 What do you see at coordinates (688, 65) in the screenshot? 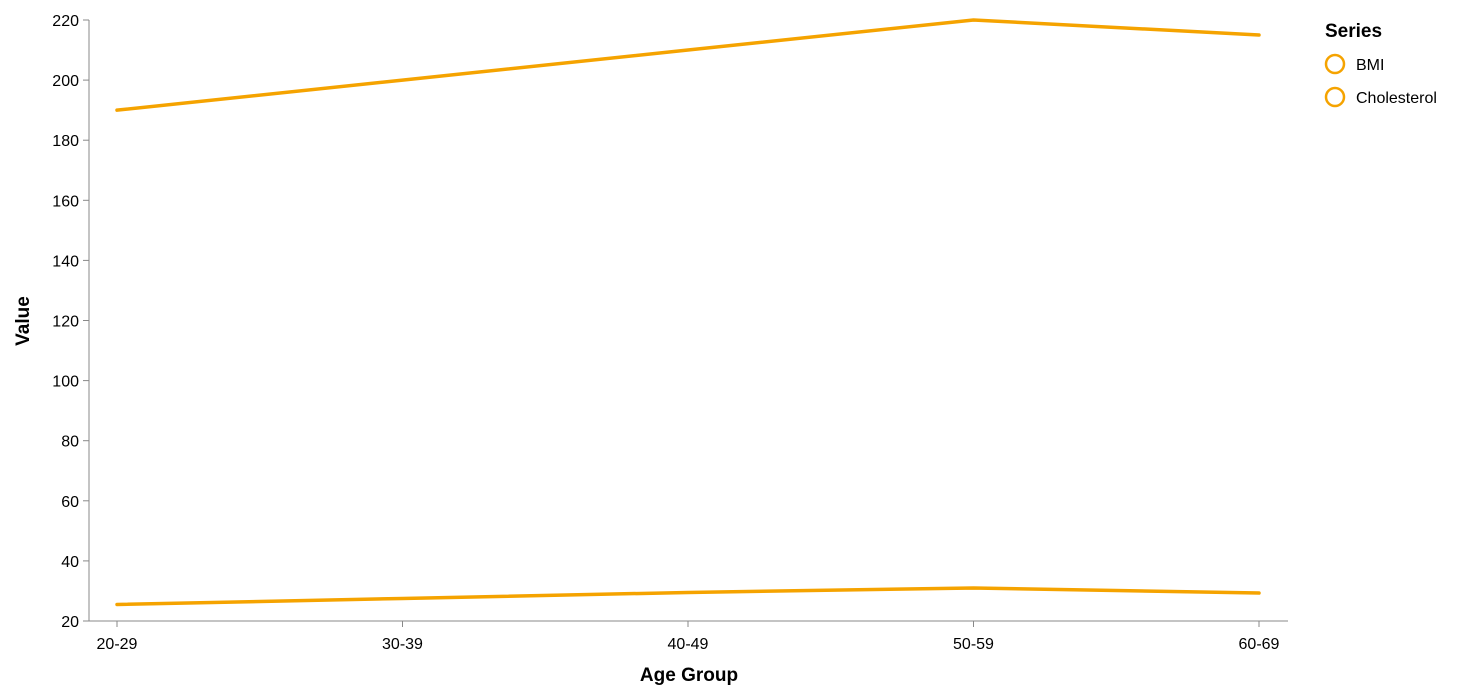
I see `series-line-cholesterol` at bounding box center [688, 65].